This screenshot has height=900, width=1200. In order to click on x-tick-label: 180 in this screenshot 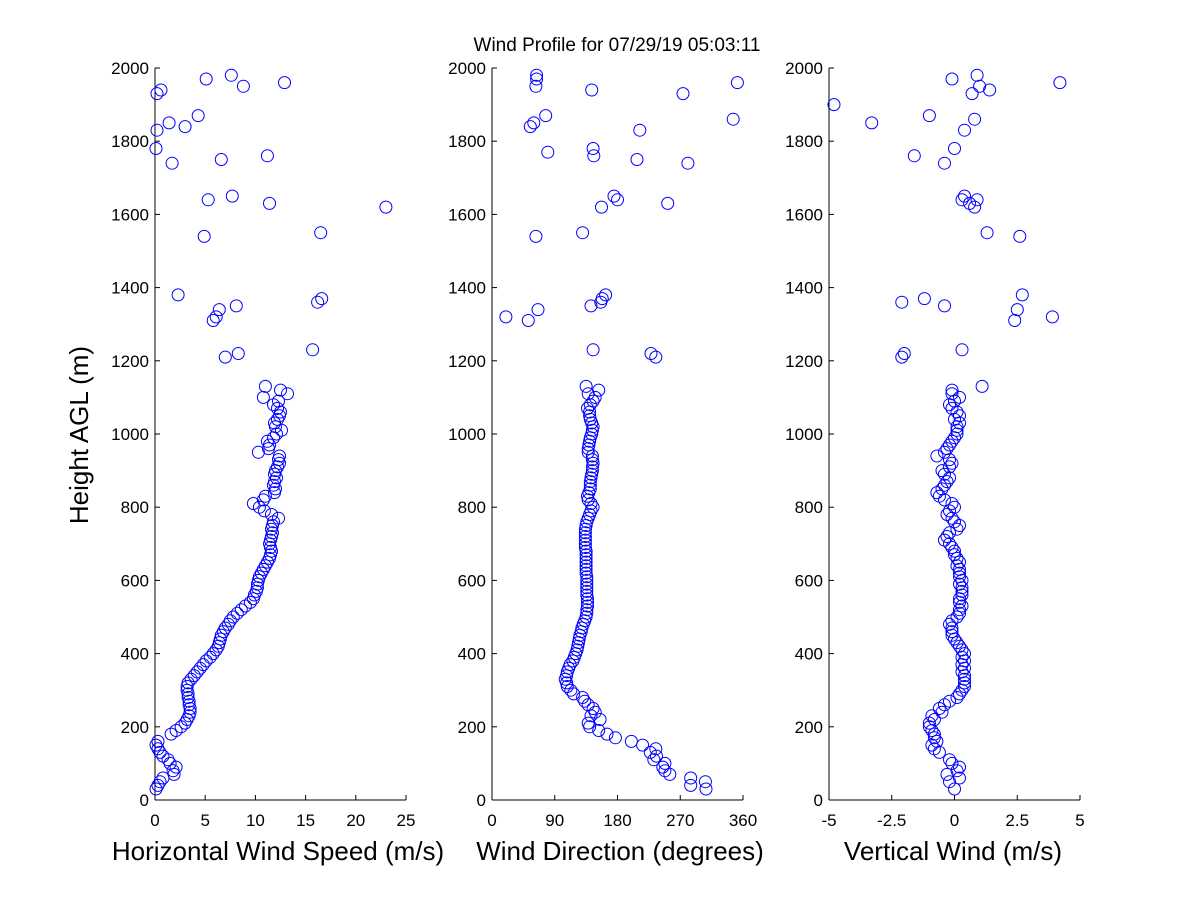, I will do `click(617, 820)`.